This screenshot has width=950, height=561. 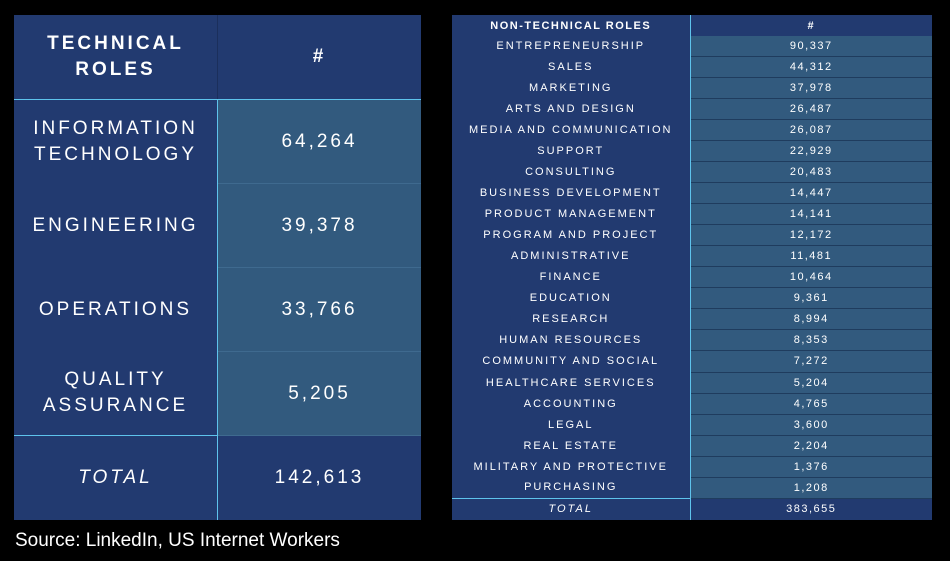 I want to click on technical-role-row: ENGINEERING 39,378, so click(x=217, y=225).